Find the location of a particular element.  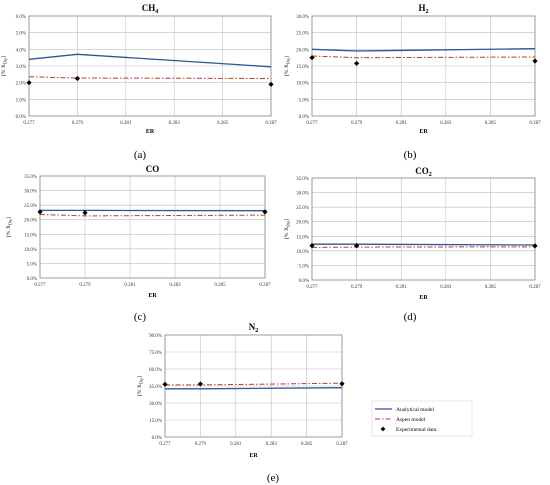

chart-title: N2 is located at coordinates (254, 328).